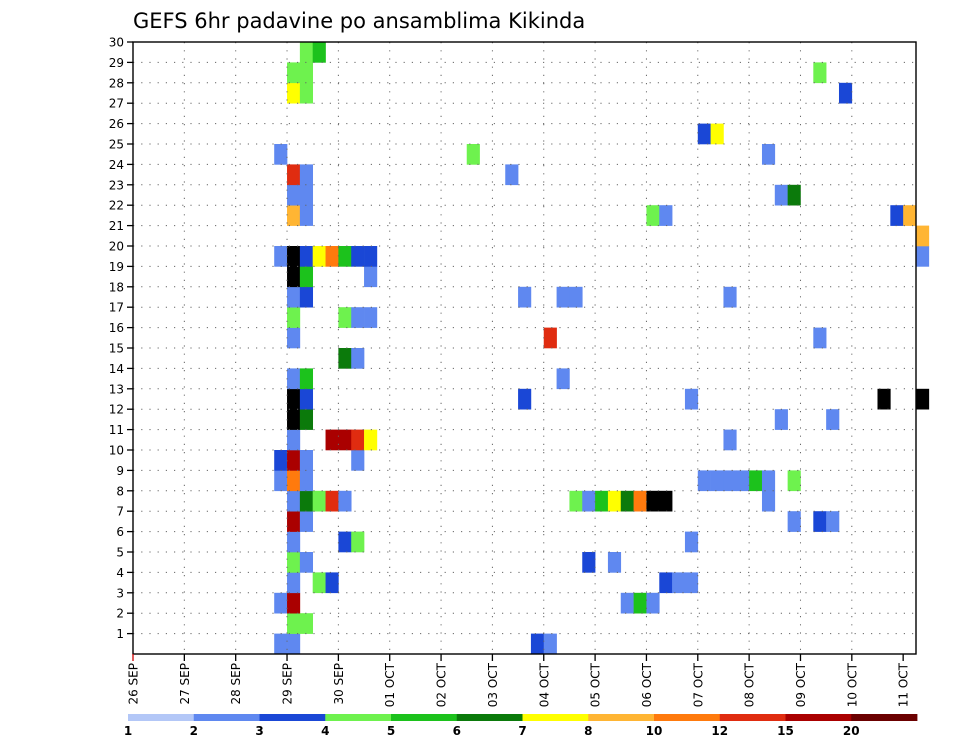 The height and width of the screenshot is (742, 960). Describe the element at coordinates (785, 731) in the screenshot. I see `colorbar-label: 15` at that location.